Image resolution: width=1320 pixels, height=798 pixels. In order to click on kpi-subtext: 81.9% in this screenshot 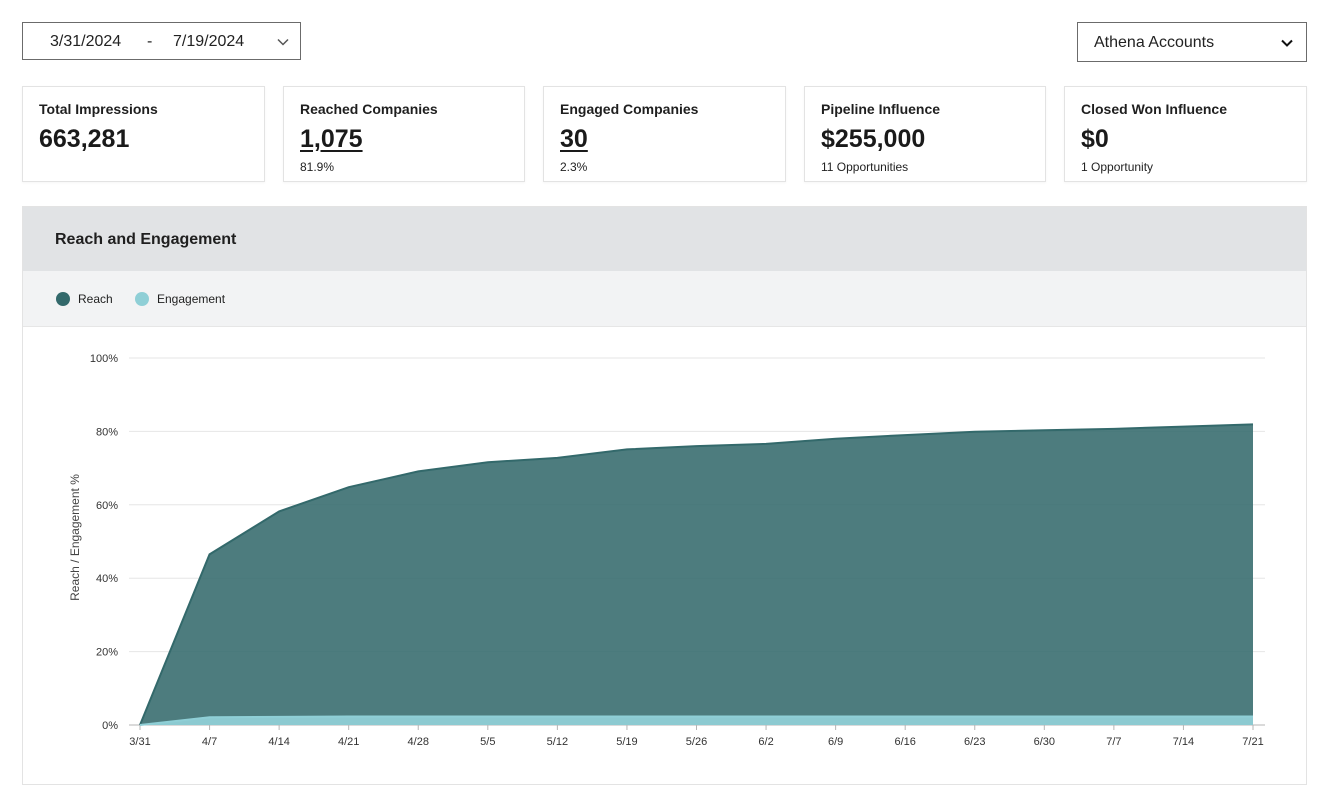, I will do `click(317, 167)`.